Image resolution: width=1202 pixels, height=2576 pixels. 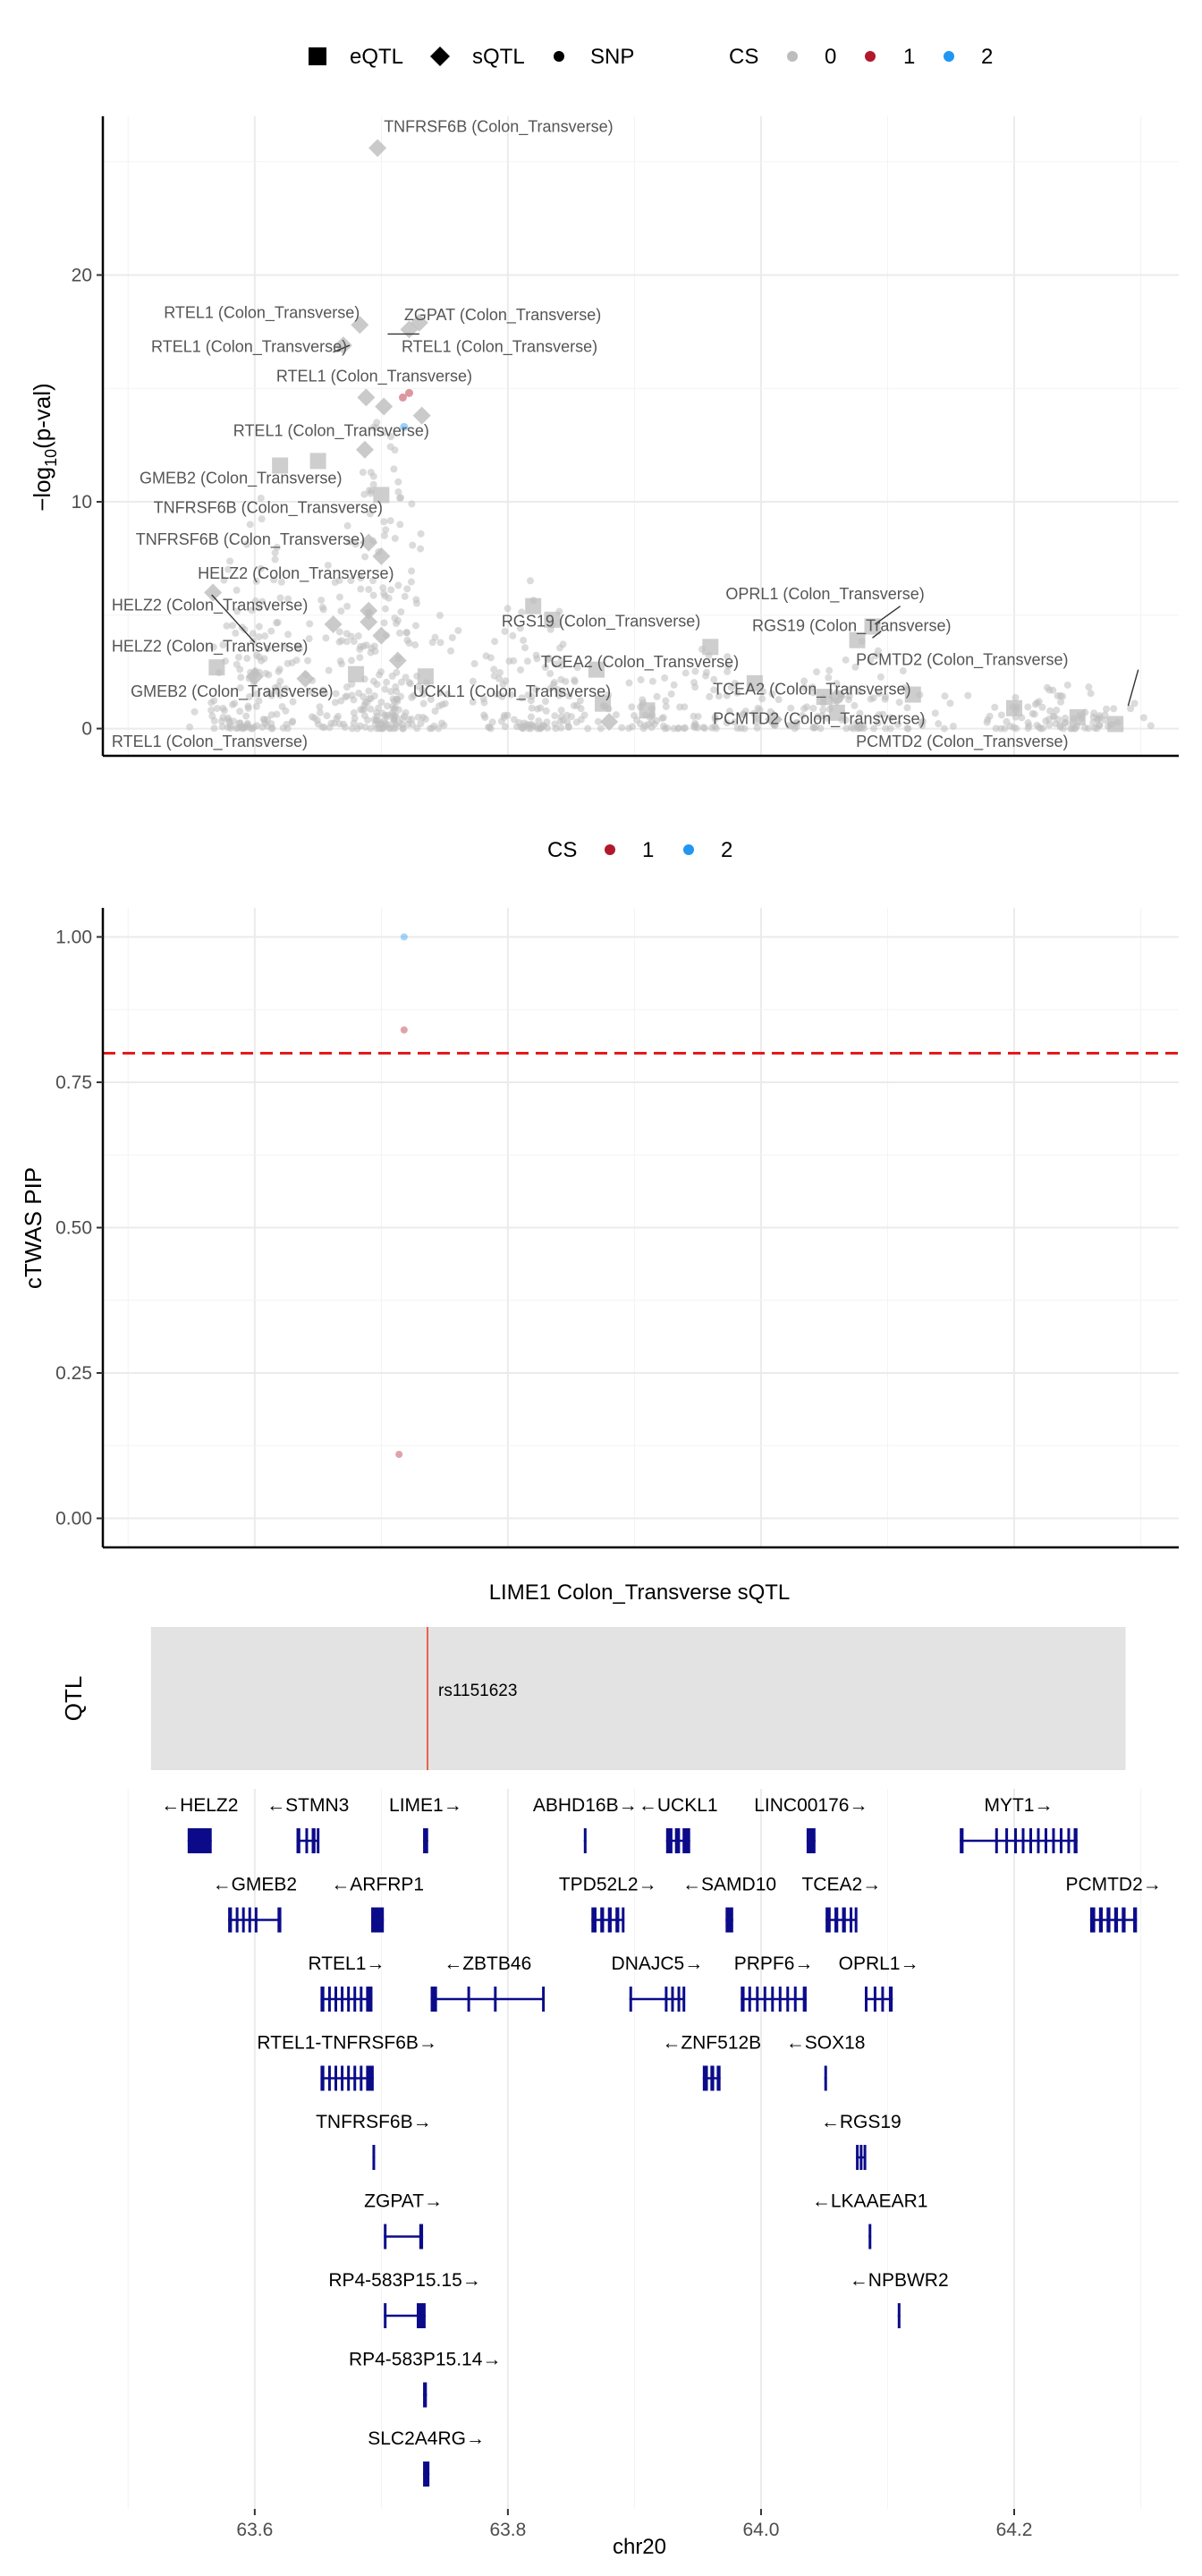 What do you see at coordinates (888, 615) in the screenshot?
I see `leader-line` at bounding box center [888, 615].